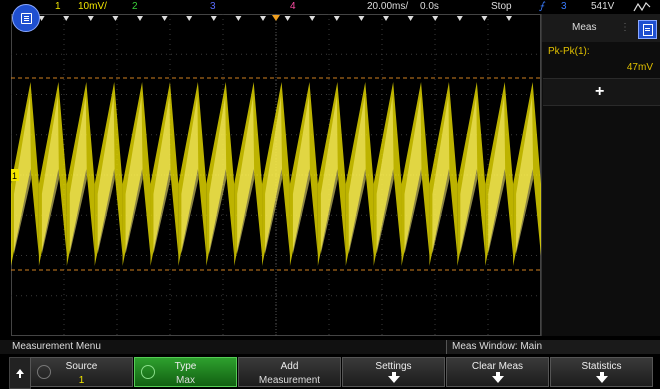 Image resolution: width=660 pixels, height=389 pixels. What do you see at coordinates (20, 373) in the screenshot?
I see `back-button` at bounding box center [20, 373].